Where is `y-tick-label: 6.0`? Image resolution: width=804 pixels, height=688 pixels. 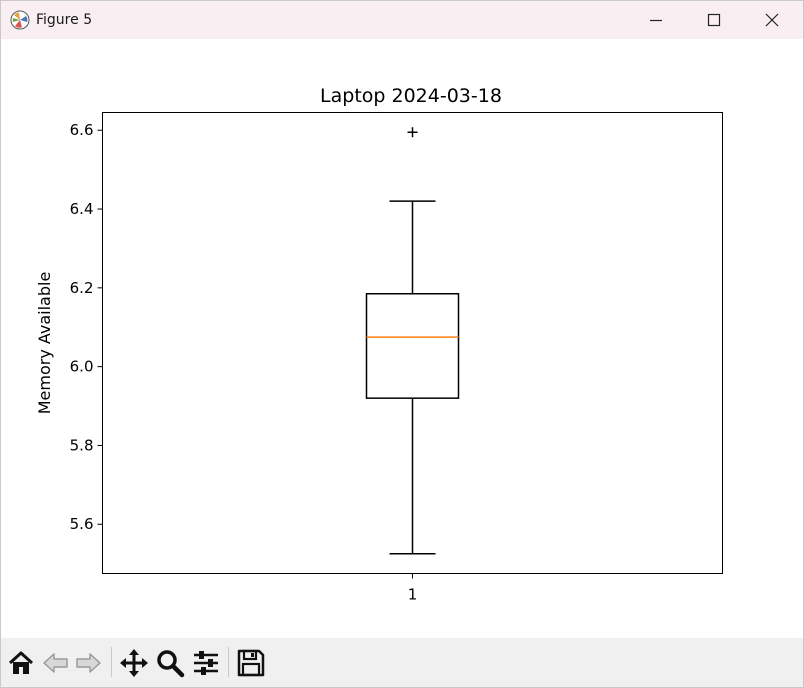
y-tick-label: 6.0 is located at coordinates (82, 367).